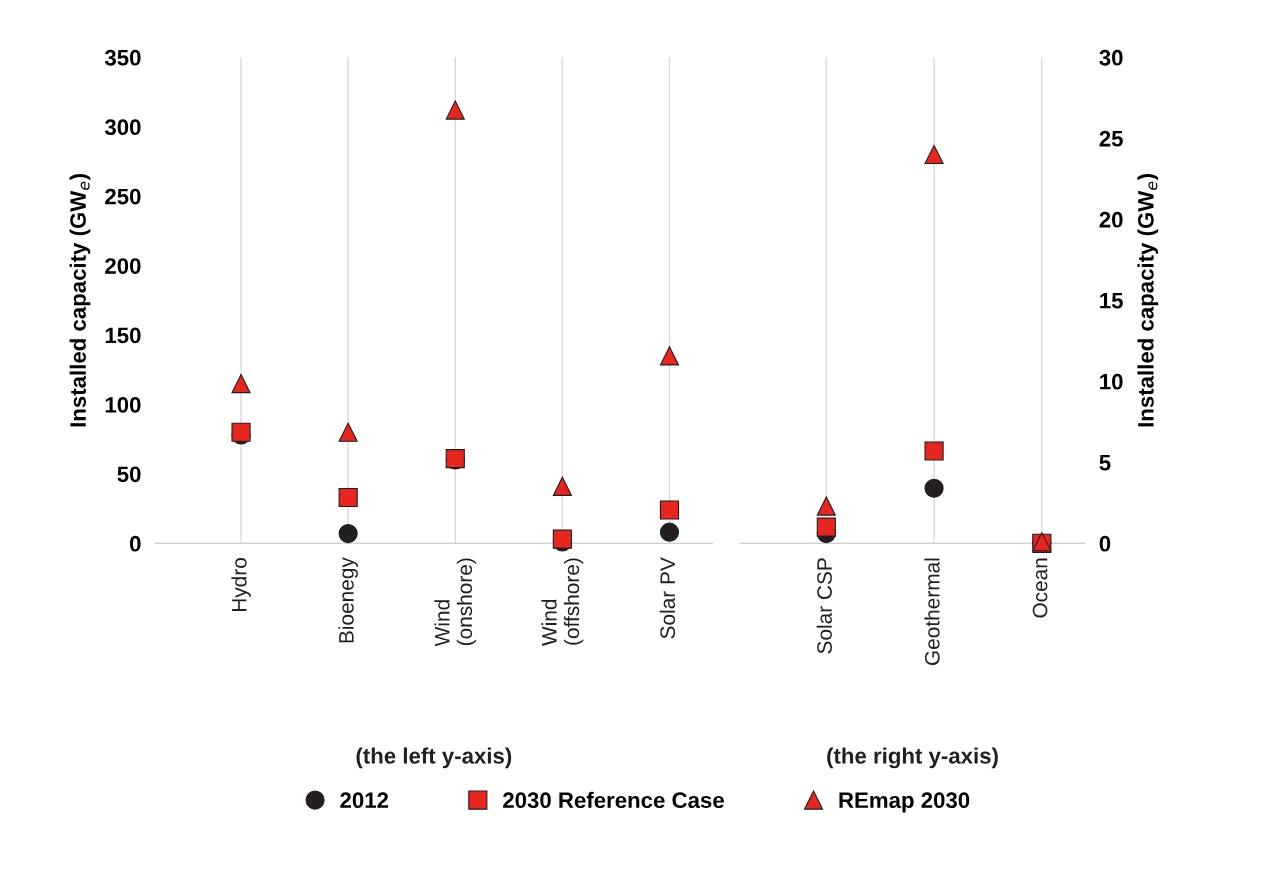 The width and height of the screenshot is (1263, 882). What do you see at coordinates (348, 600) in the screenshot?
I see `x-tick-label: Bioenegy` at bounding box center [348, 600].